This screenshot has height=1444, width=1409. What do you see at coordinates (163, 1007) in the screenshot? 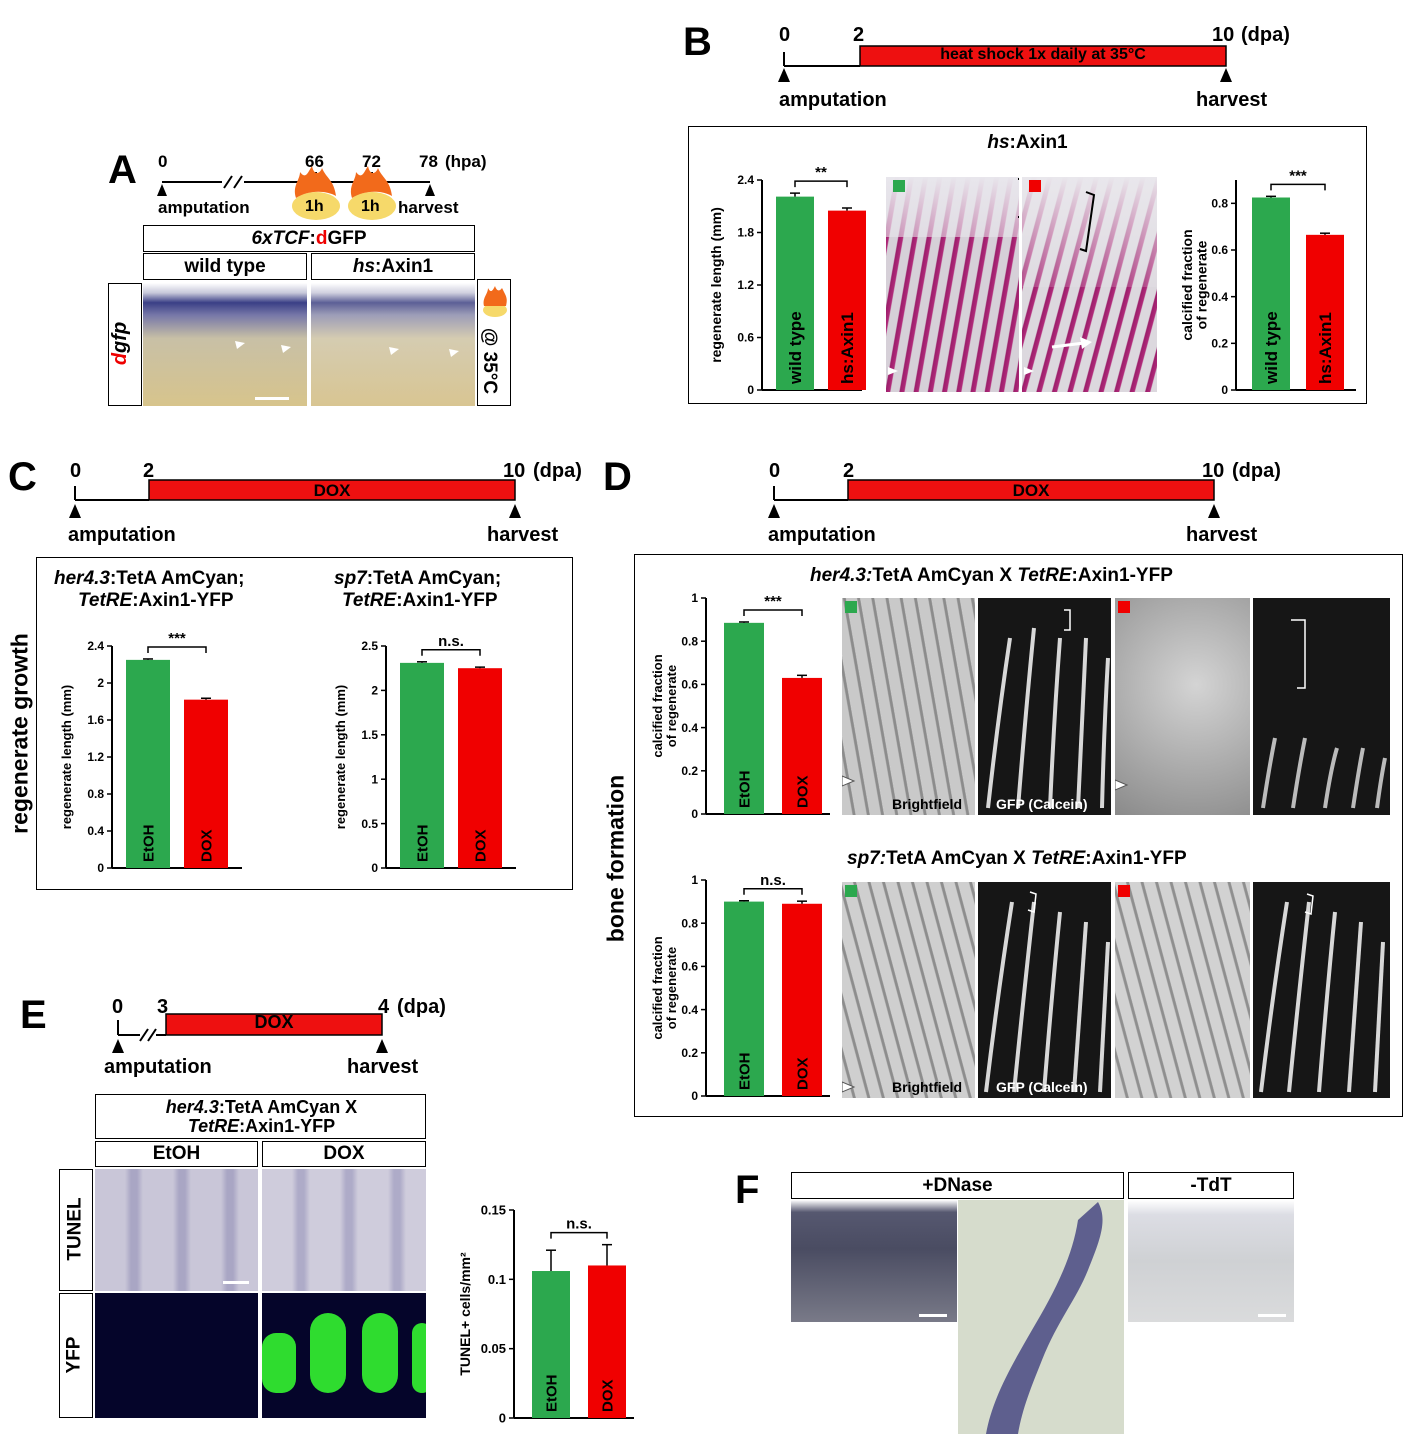
I see `tick-3: 3` at bounding box center [163, 1007].